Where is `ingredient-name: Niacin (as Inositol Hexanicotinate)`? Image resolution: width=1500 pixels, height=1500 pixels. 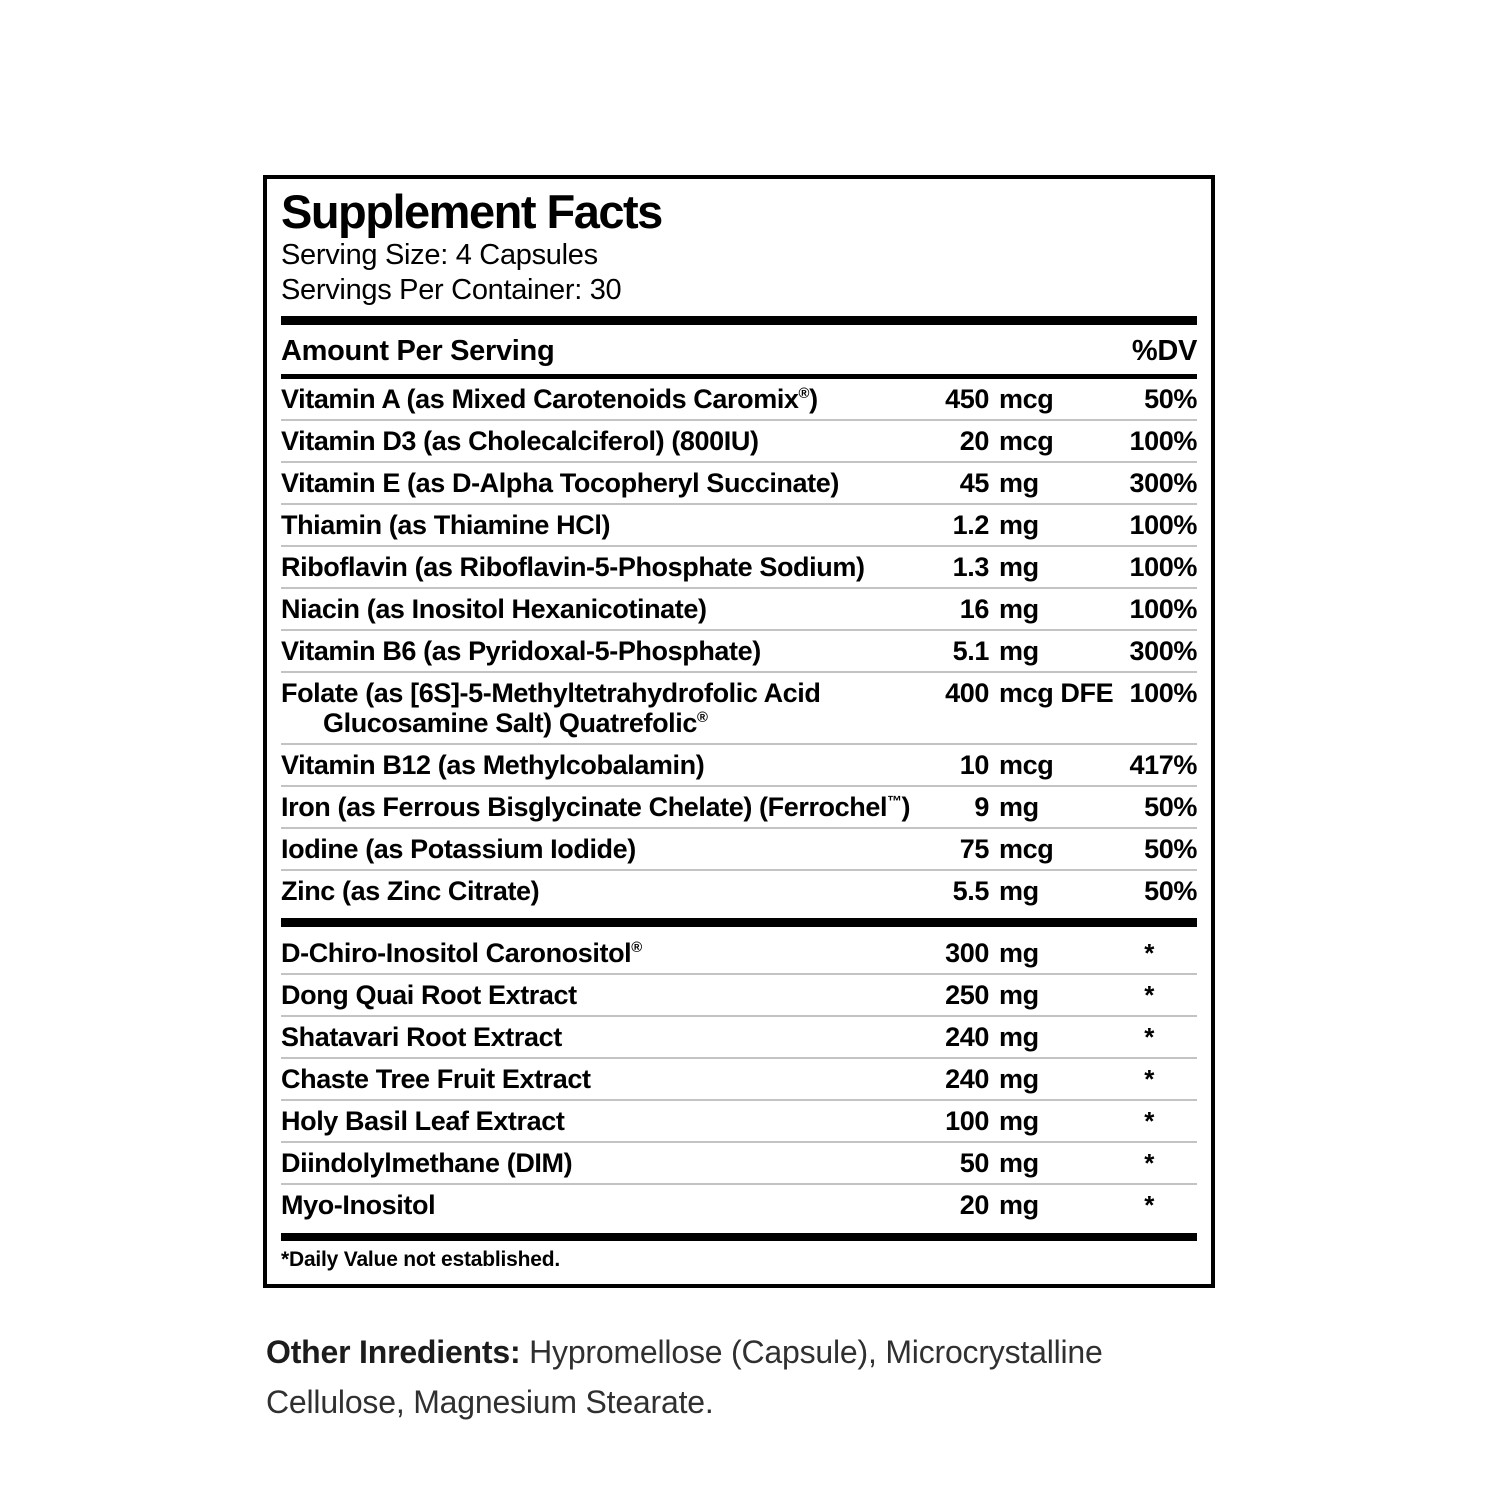 ingredient-name: Niacin (as Inositol Hexanicotinate) is located at coordinates (739, 609).